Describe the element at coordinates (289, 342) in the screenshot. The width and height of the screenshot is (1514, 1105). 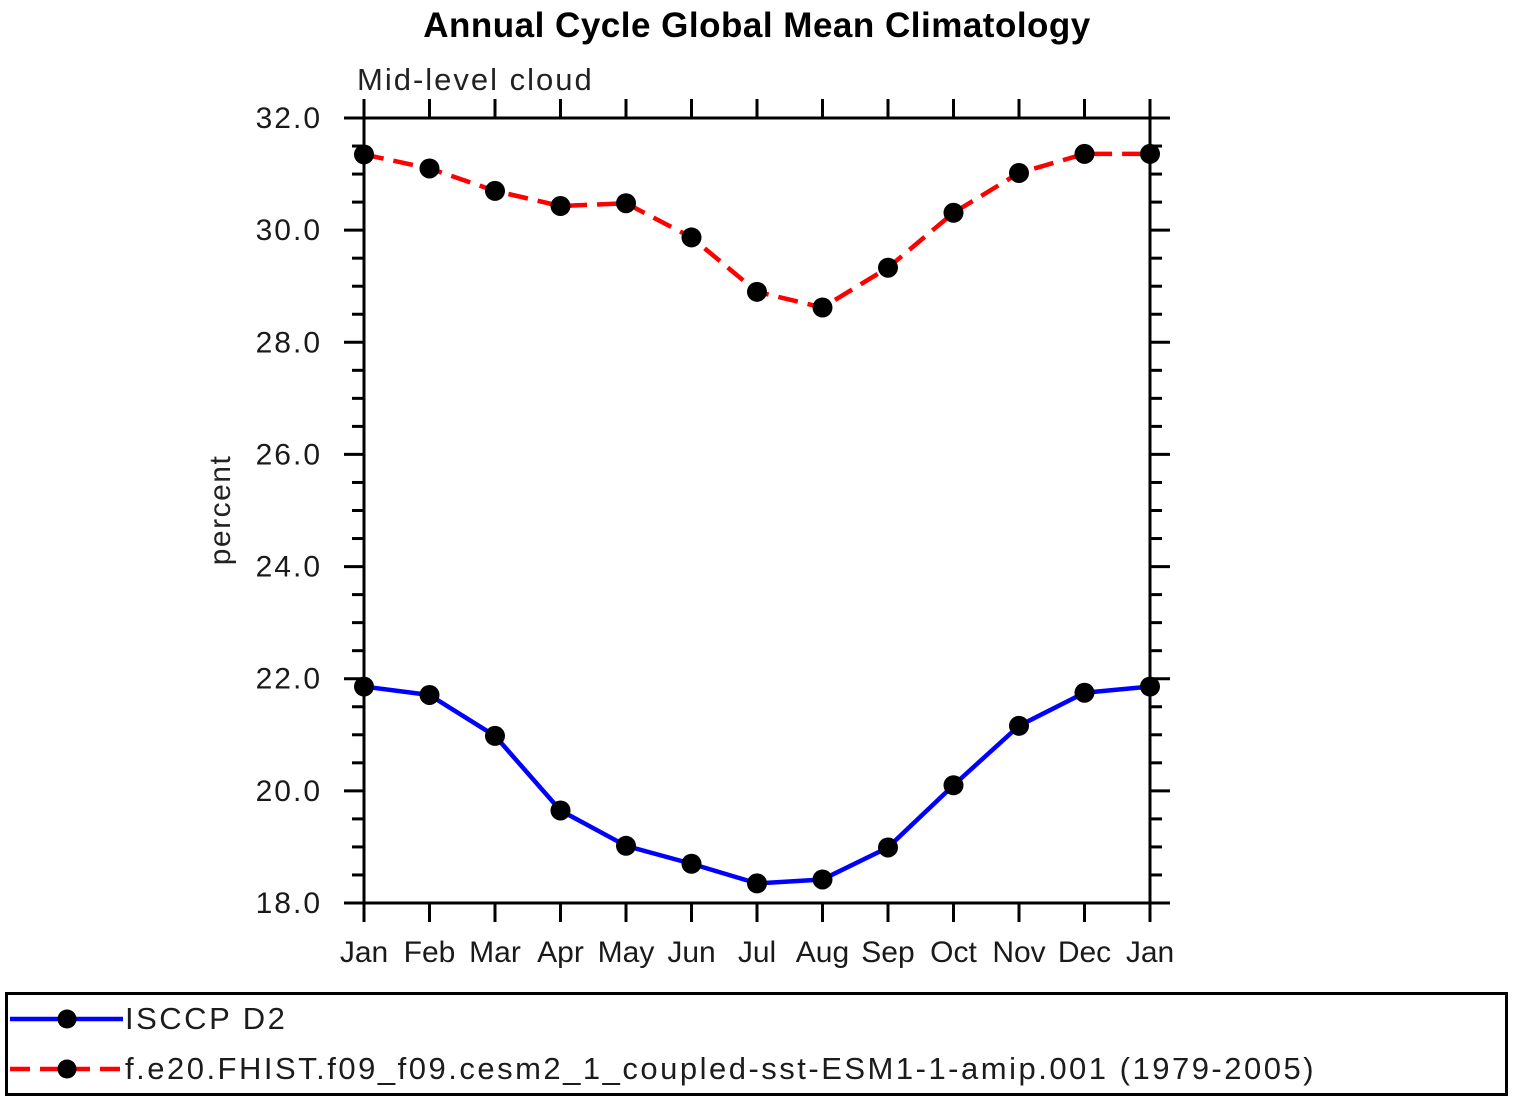
I see `y-tick-label: 28.0` at that location.